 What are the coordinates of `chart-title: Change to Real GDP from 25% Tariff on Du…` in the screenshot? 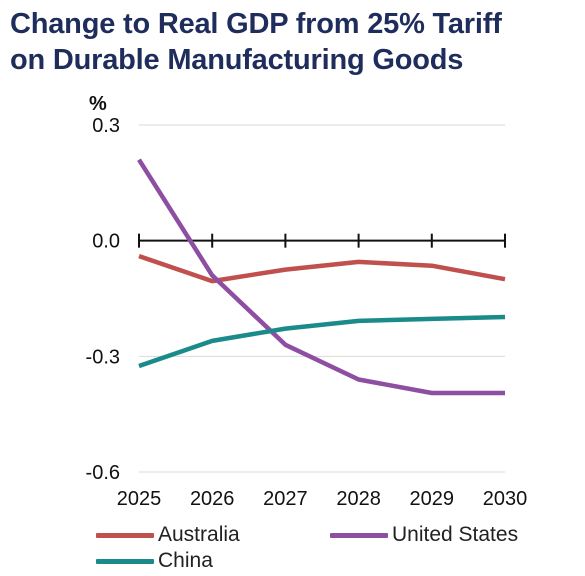 It's located at (295, 42).